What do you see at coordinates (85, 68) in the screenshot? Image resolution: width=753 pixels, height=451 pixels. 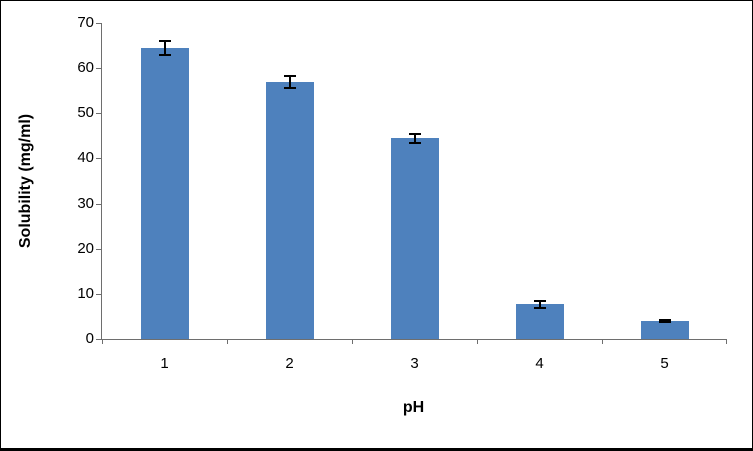 I see `y-tick-label: 60` at bounding box center [85, 68].